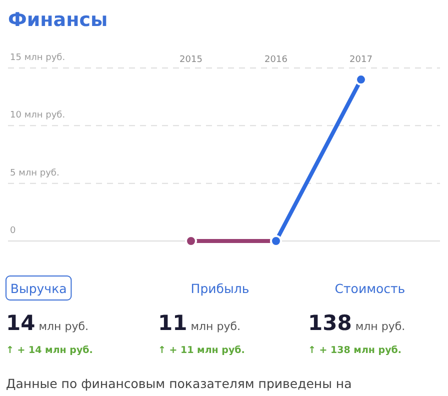  What do you see at coordinates (47, 323) in the screenshot?
I see `text: 14 млн руб.` at bounding box center [47, 323].